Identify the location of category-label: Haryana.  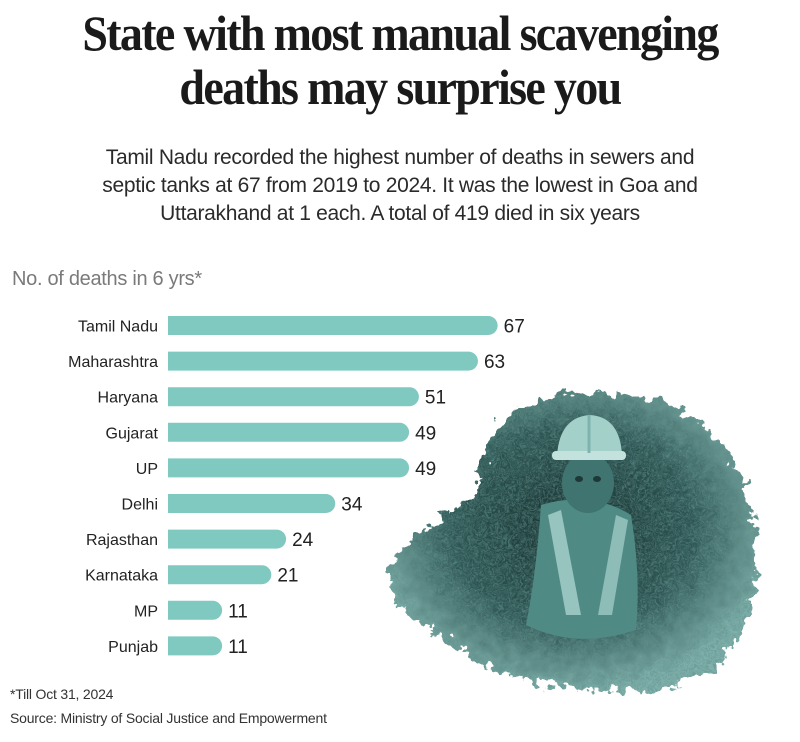
(128, 398).